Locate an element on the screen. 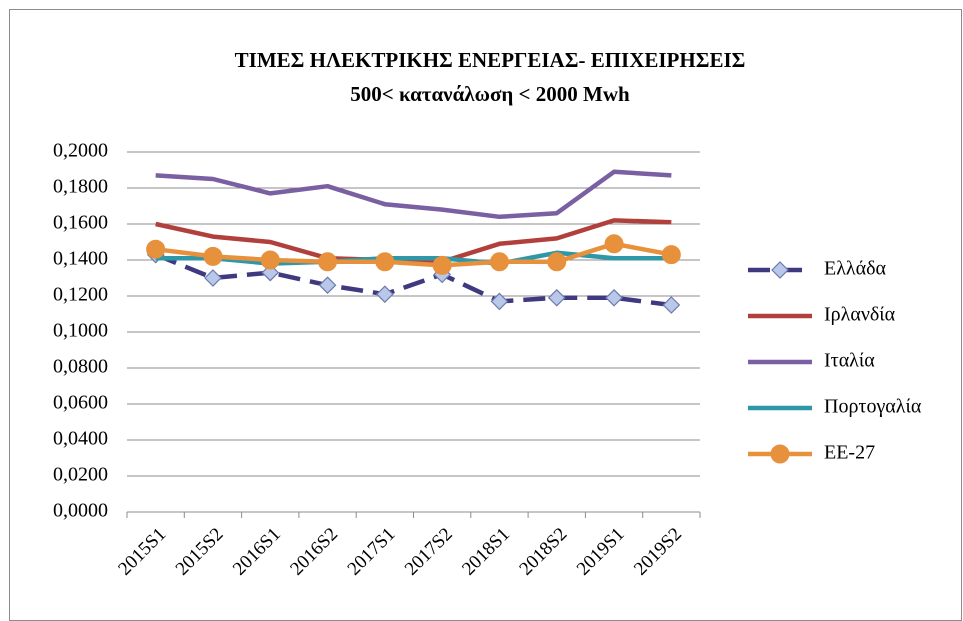  chart-title: ΤΙΜΕΣ ΗΛΕΚΤΡΙΚΗΣ ΕΝΕΡΓΕΙΑΣ- ΕΠΙΧΕΙΡΗΣΕΙΣ is located at coordinates (490, 60).